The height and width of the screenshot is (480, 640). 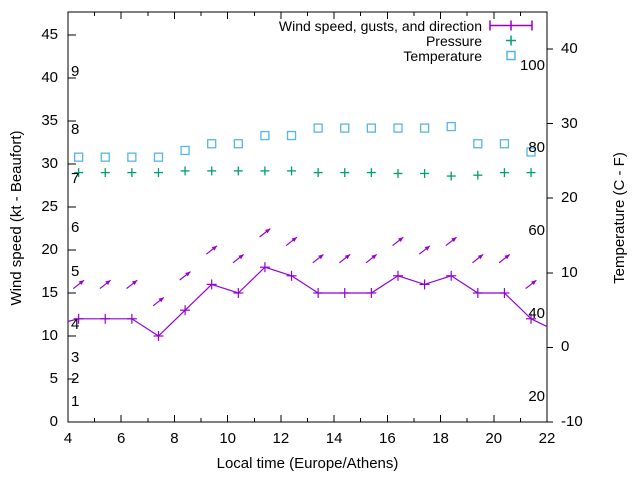 I want to click on y-right-tick-label: -10, so click(x=572, y=421).